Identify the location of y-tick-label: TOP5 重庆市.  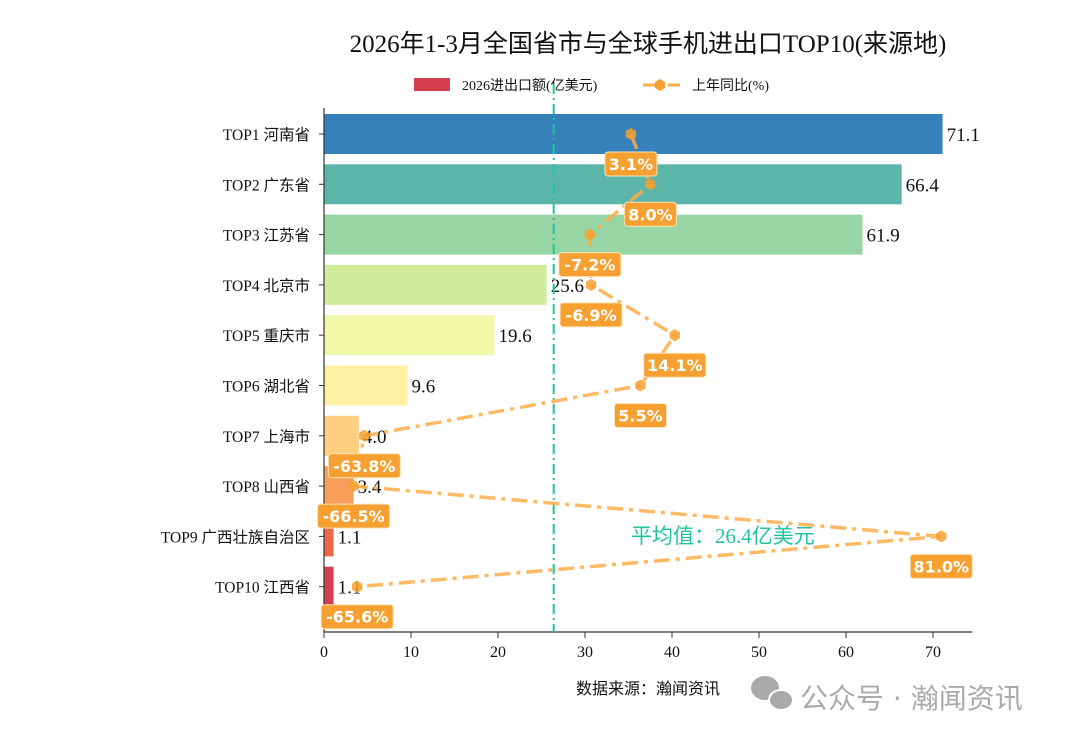
(266, 336).